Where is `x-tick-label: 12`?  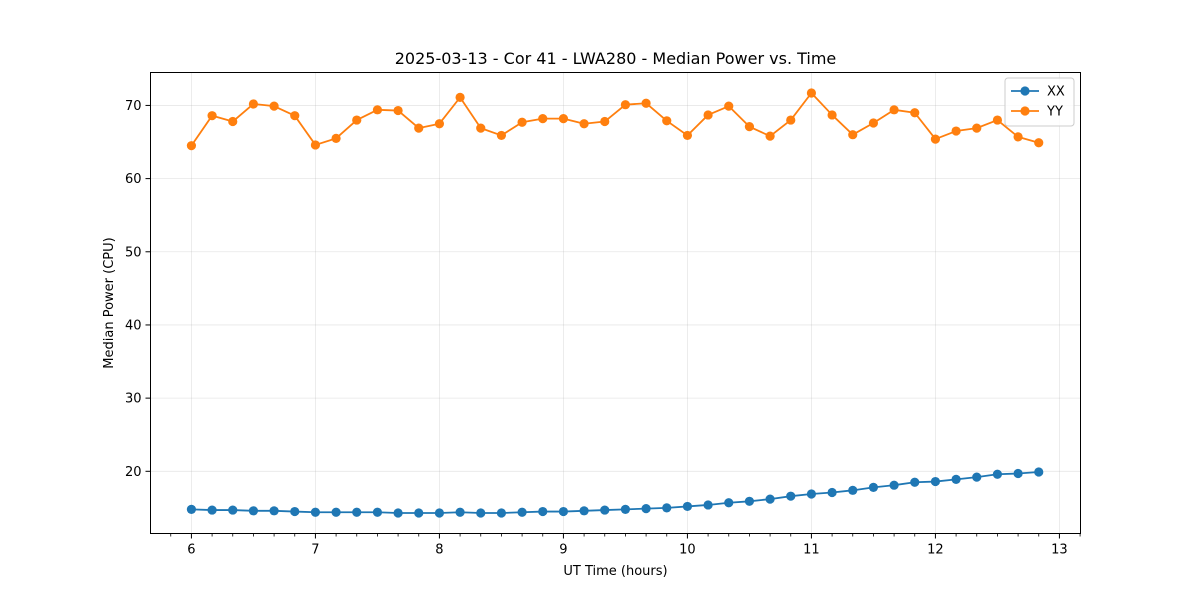
x-tick-label: 12 is located at coordinates (935, 550).